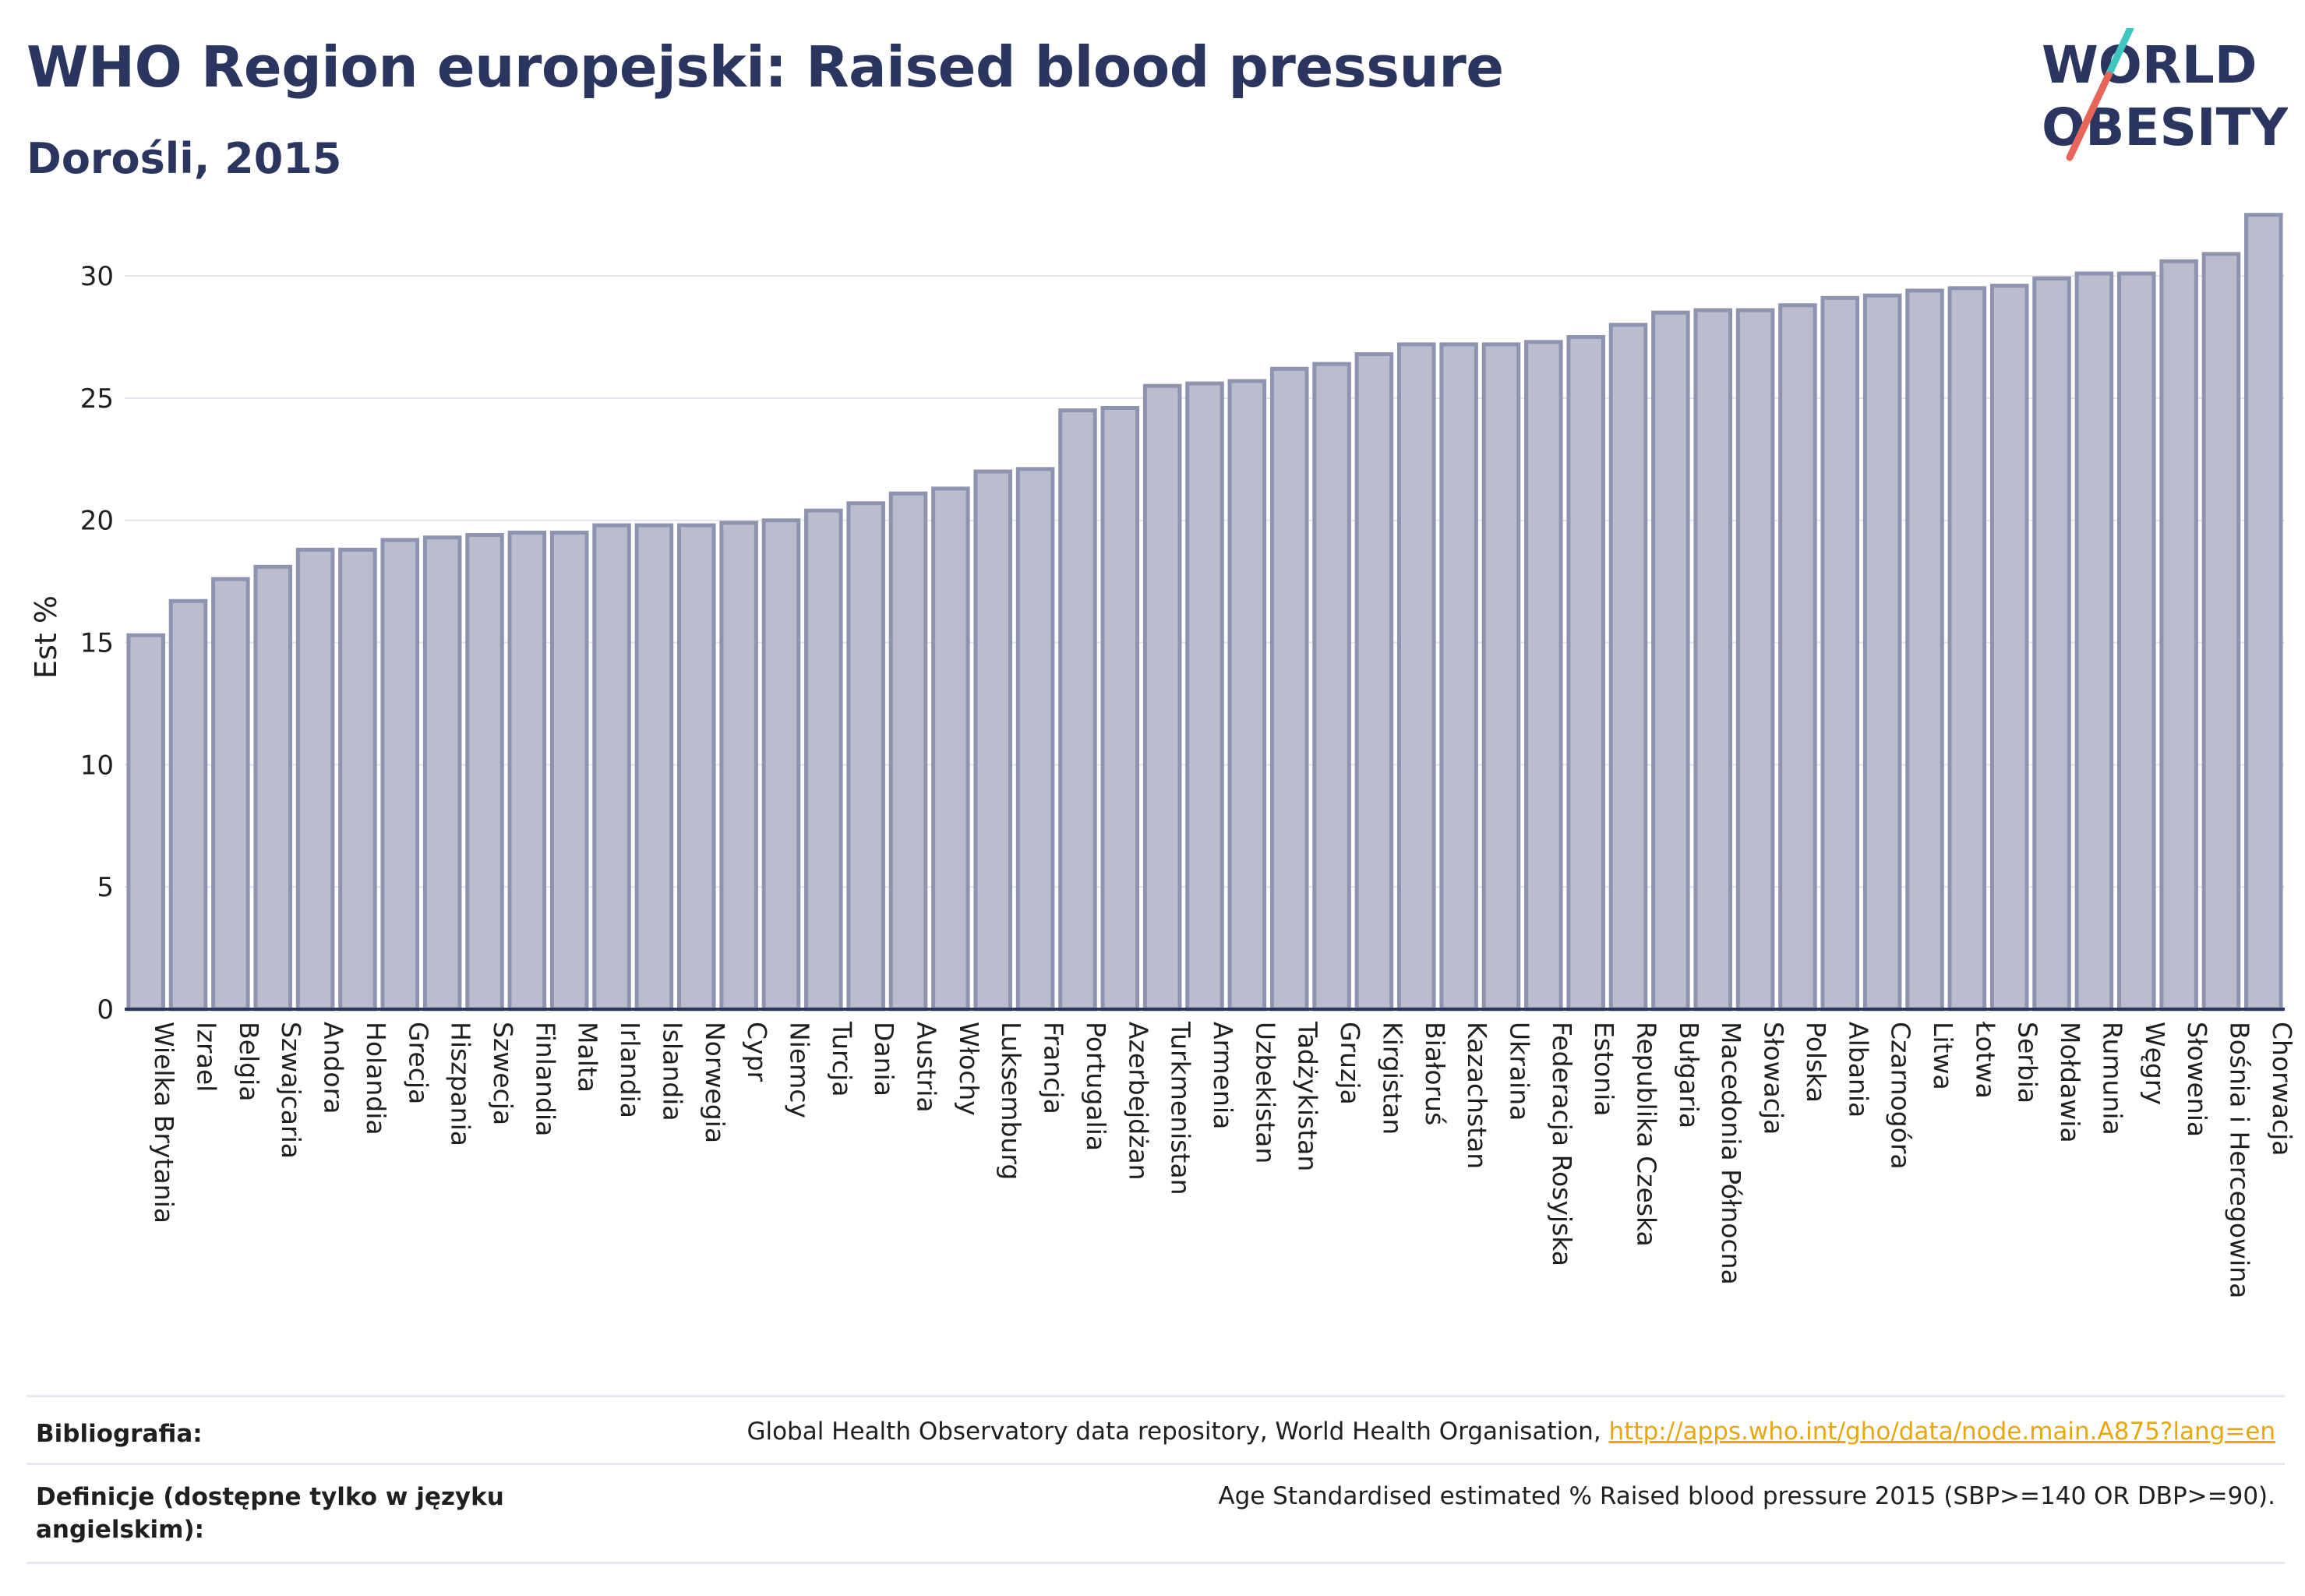 Image resolution: width=2305 pixels, height=1596 pixels. Describe the element at coordinates (884, 1059) in the screenshot. I see `x-tick-label: Dania` at that location.